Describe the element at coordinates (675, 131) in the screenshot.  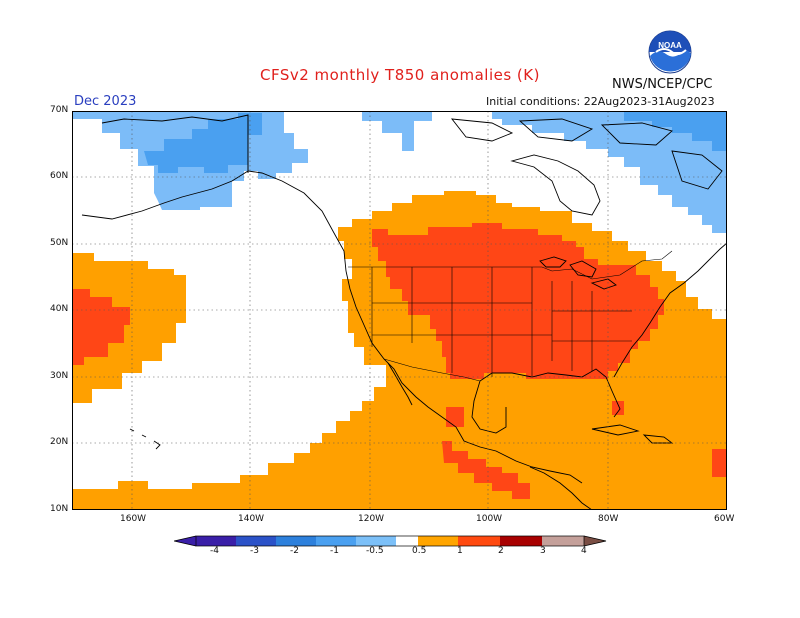
I see `cold-anomaly-greenland-core` at that location.